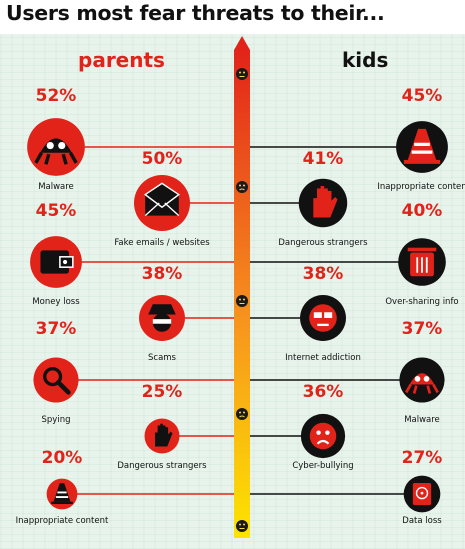 Image resolution: width=465 pixels, height=549 pixels. What do you see at coordinates (162, 243) in the screenshot?
I see `parents-item-label: Fake emails / websites` at bounding box center [162, 243].